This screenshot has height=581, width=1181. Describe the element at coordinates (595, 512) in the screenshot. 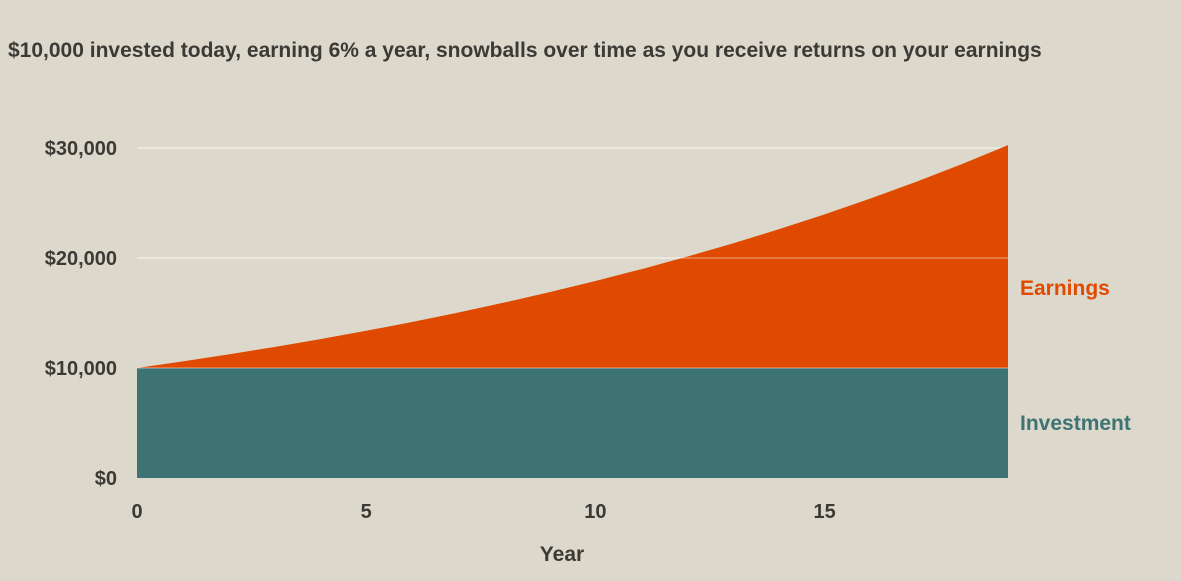

I see `x-tick-label: 10` at that location.